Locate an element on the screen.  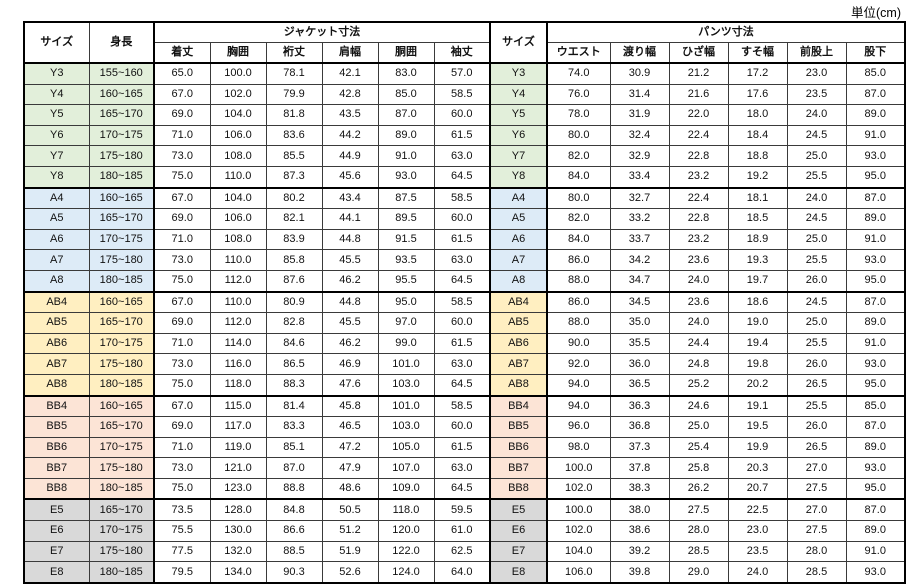
pants-value-cell: 33.2 is located at coordinates (639, 219).